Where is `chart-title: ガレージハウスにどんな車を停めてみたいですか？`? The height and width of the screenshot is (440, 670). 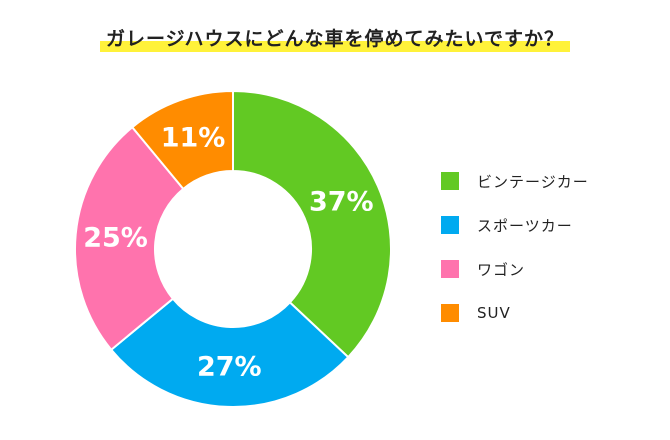
chart-title: ガレージハウスにどんな車を停めてみたいですか？ is located at coordinates (335, 39).